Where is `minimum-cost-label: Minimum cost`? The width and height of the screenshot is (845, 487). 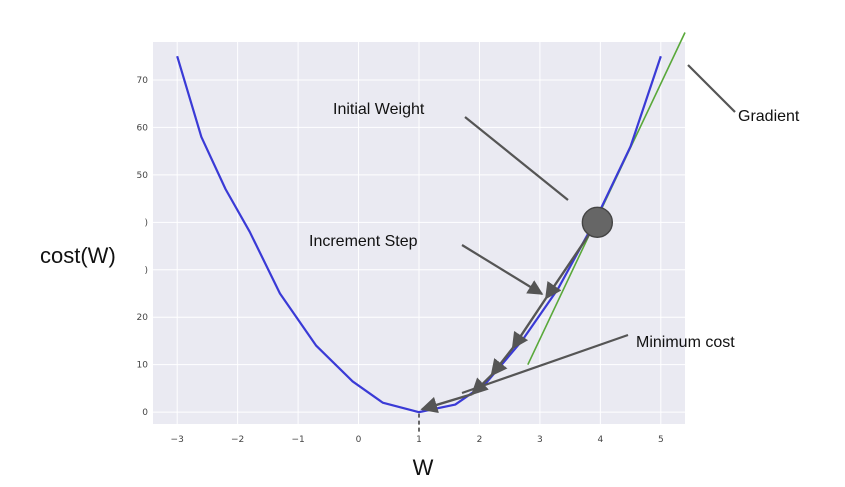 minimum-cost-label: Minimum cost is located at coordinates (685, 342).